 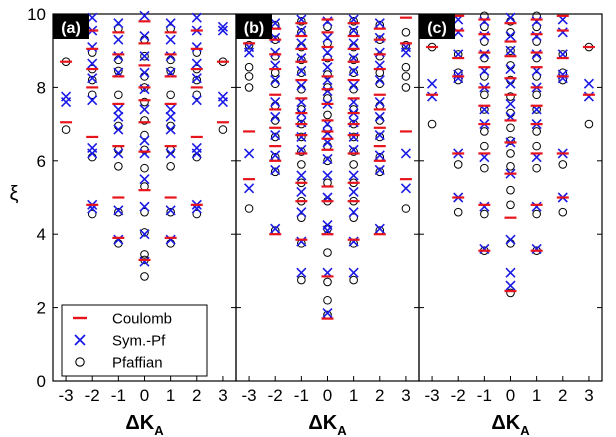 What do you see at coordinates (36, 14) in the screenshot?
I see `y-tick-label: 10` at bounding box center [36, 14].